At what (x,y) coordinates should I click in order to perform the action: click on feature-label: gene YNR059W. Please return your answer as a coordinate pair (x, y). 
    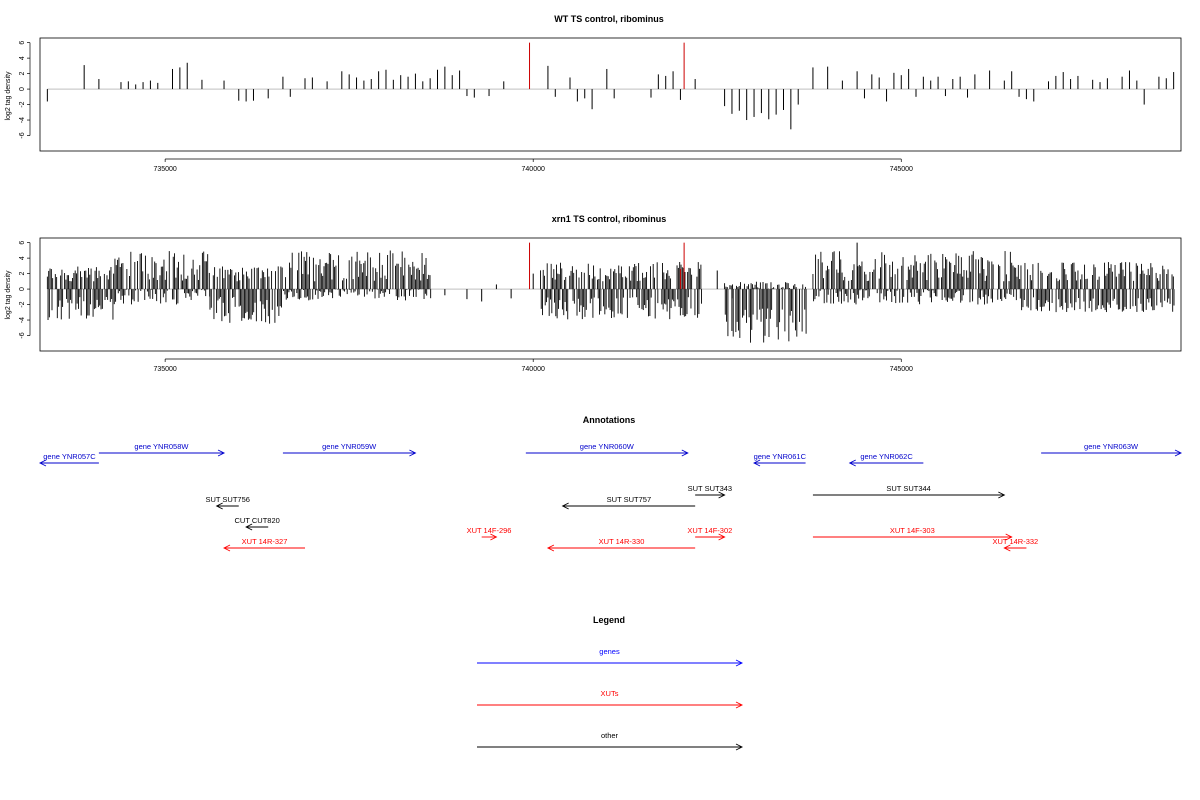
    Looking at the image, I should click on (349, 446).